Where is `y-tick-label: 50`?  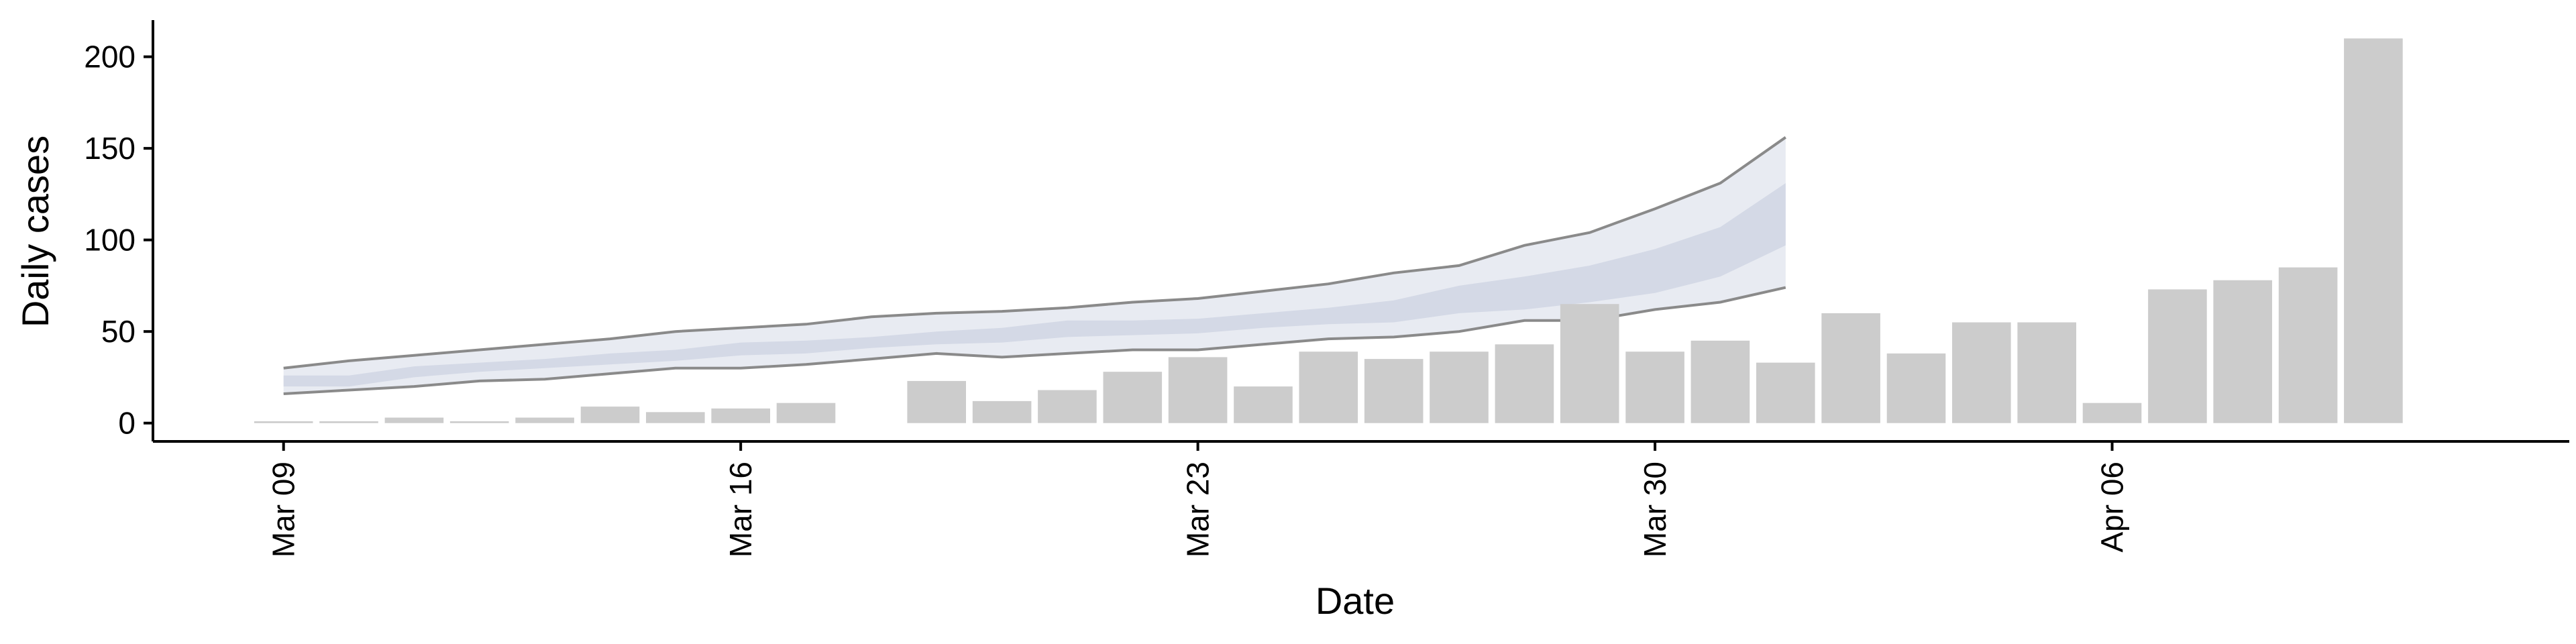 y-tick-label: 50 is located at coordinates (118, 331).